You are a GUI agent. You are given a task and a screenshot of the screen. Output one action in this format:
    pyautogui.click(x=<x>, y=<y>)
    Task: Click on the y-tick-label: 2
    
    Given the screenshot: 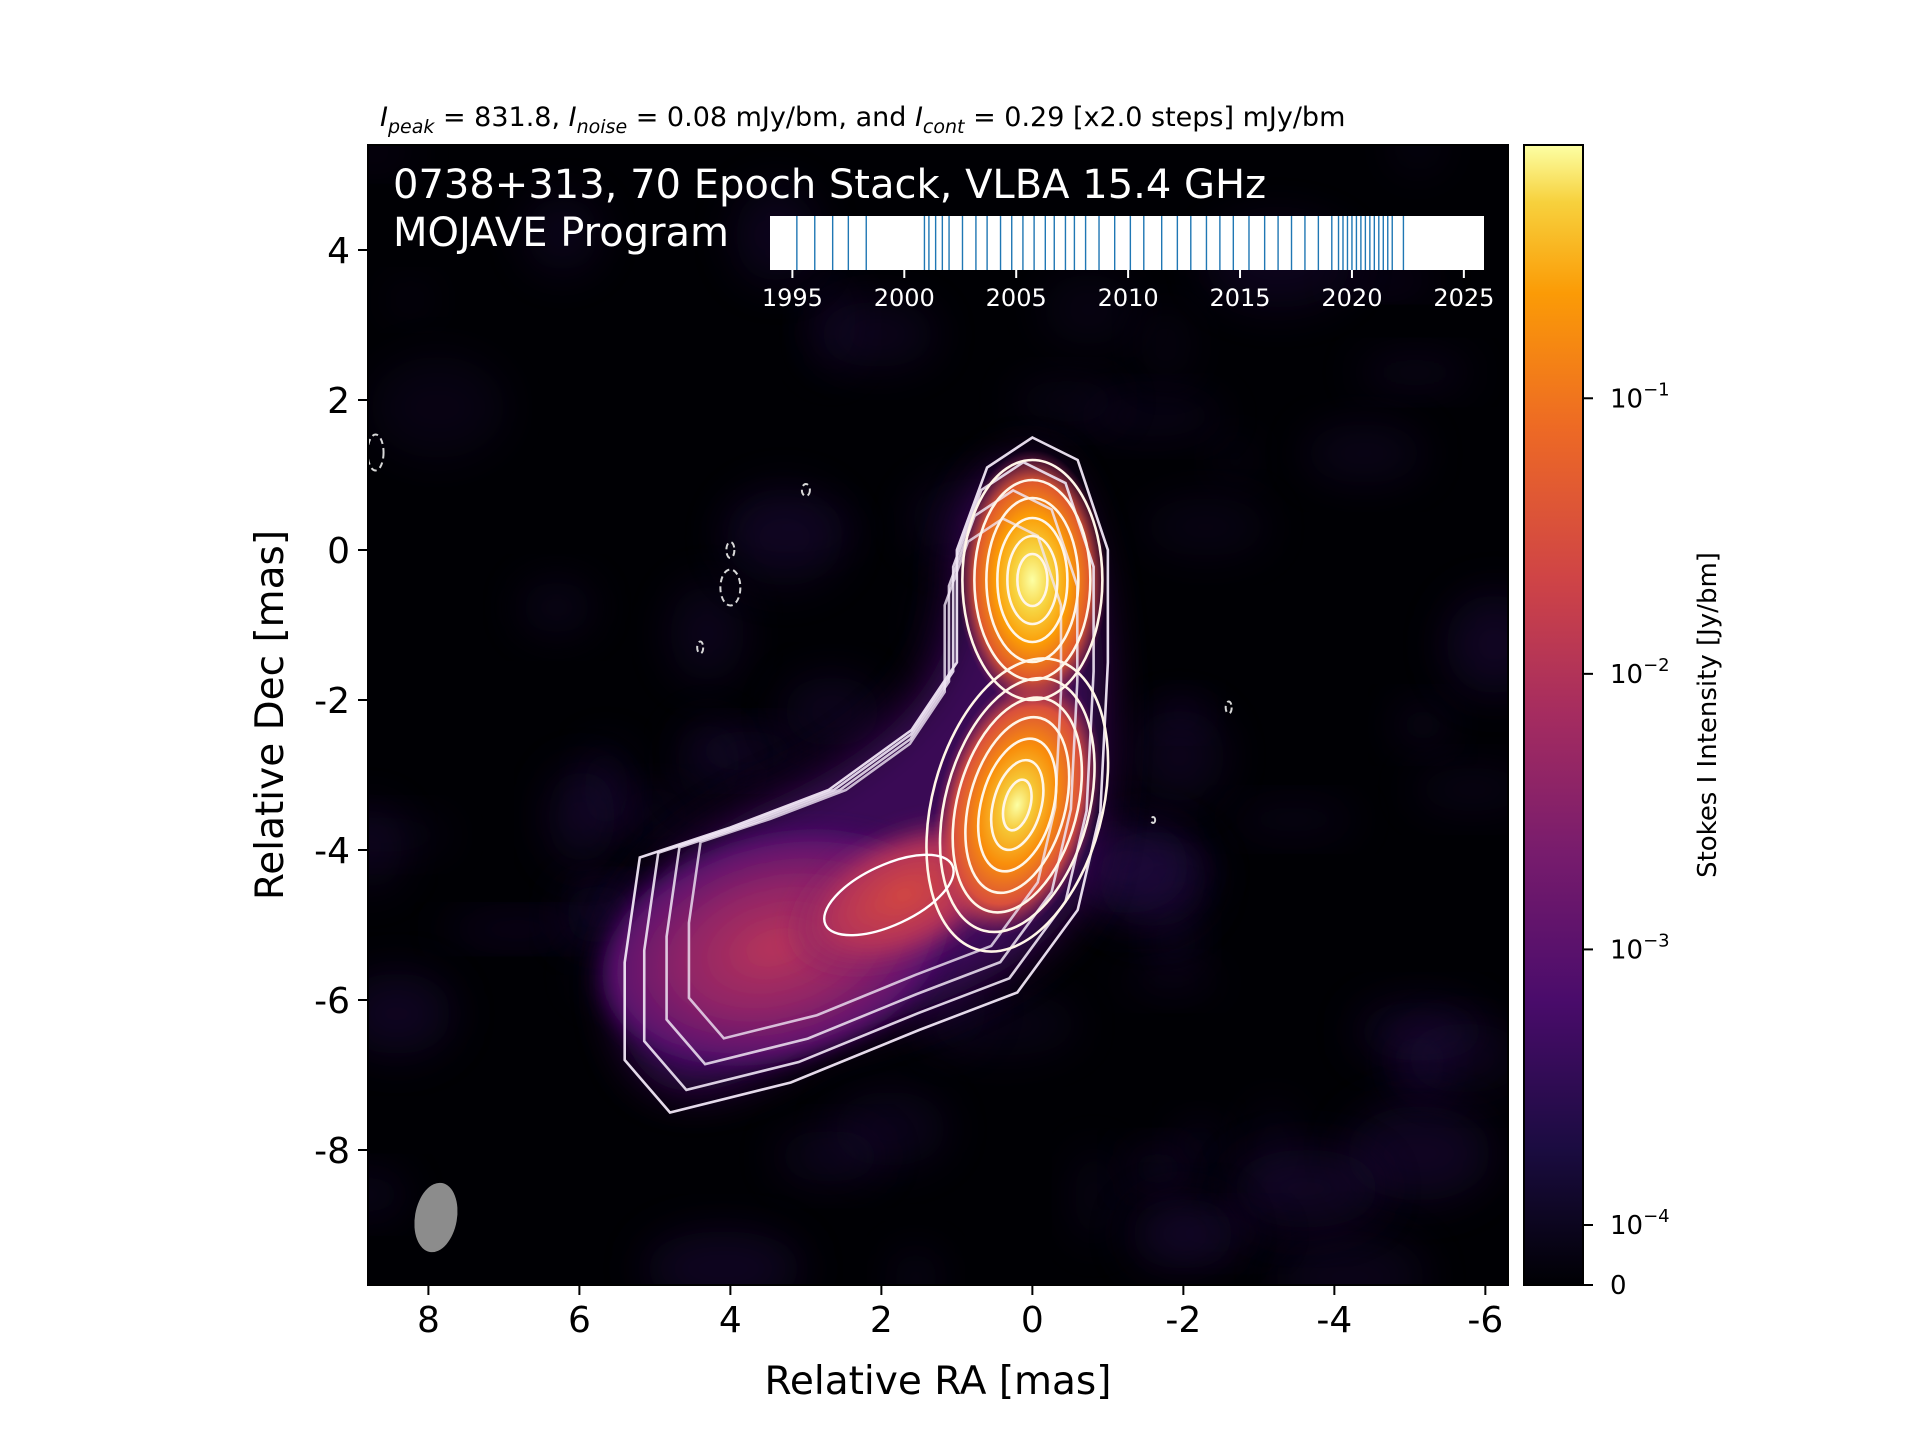 What is the action you would take?
    pyautogui.click(x=338, y=401)
    